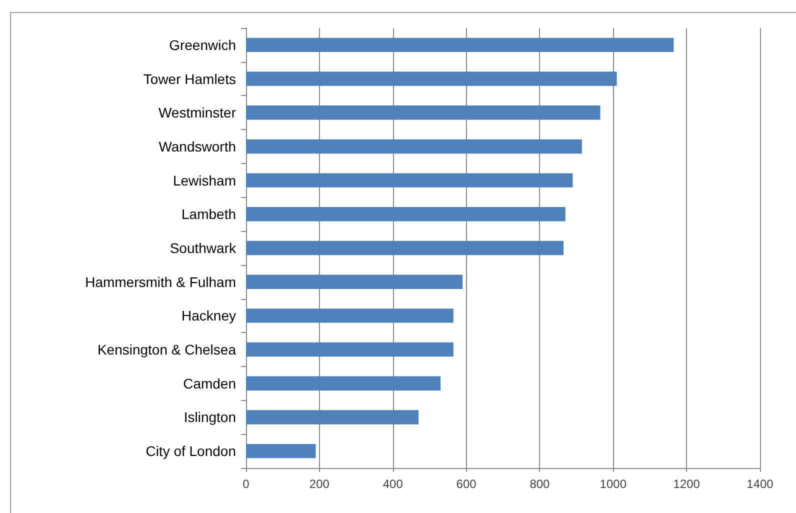 The image size is (796, 513). What do you see at coordinates (166, 350) in the screenshot?
I see `y-tick-label: Kensington & Chelsea` at bounding box center [166, 350].